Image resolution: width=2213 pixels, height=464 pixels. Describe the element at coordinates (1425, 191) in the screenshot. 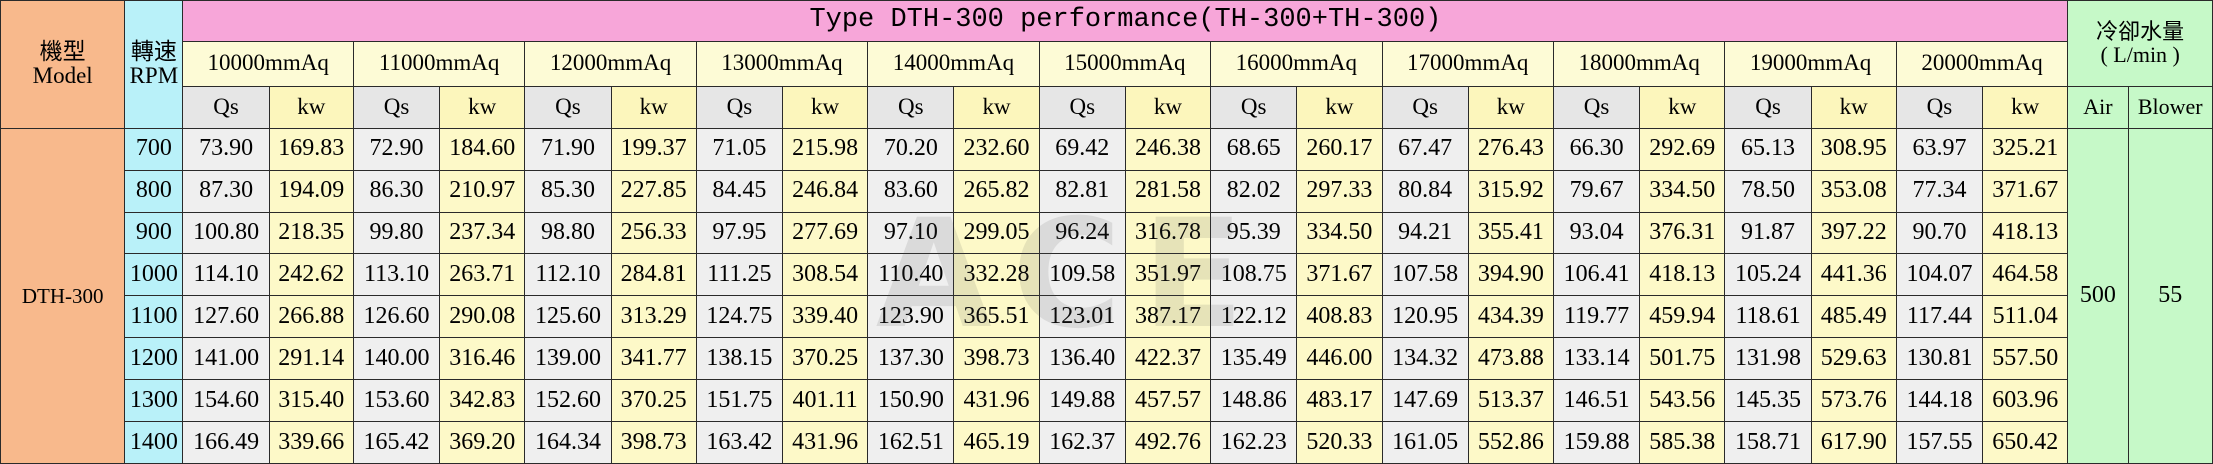

I see `qs-cell: 80.84` at that location.